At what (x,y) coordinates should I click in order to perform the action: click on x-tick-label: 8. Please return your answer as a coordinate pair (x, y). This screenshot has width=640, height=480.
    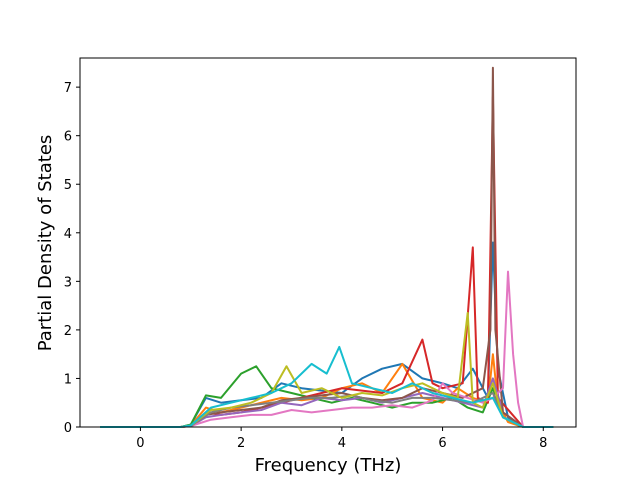
    Looking at the image, I should click on (543, 443).